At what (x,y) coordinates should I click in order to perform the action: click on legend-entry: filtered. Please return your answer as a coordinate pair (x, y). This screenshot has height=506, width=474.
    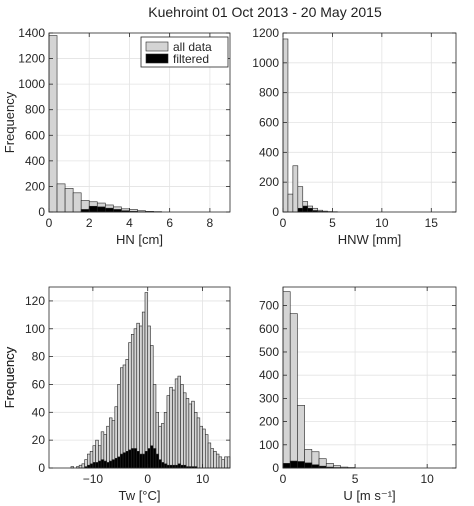
    Looking at the image, I should click on (191, 59).